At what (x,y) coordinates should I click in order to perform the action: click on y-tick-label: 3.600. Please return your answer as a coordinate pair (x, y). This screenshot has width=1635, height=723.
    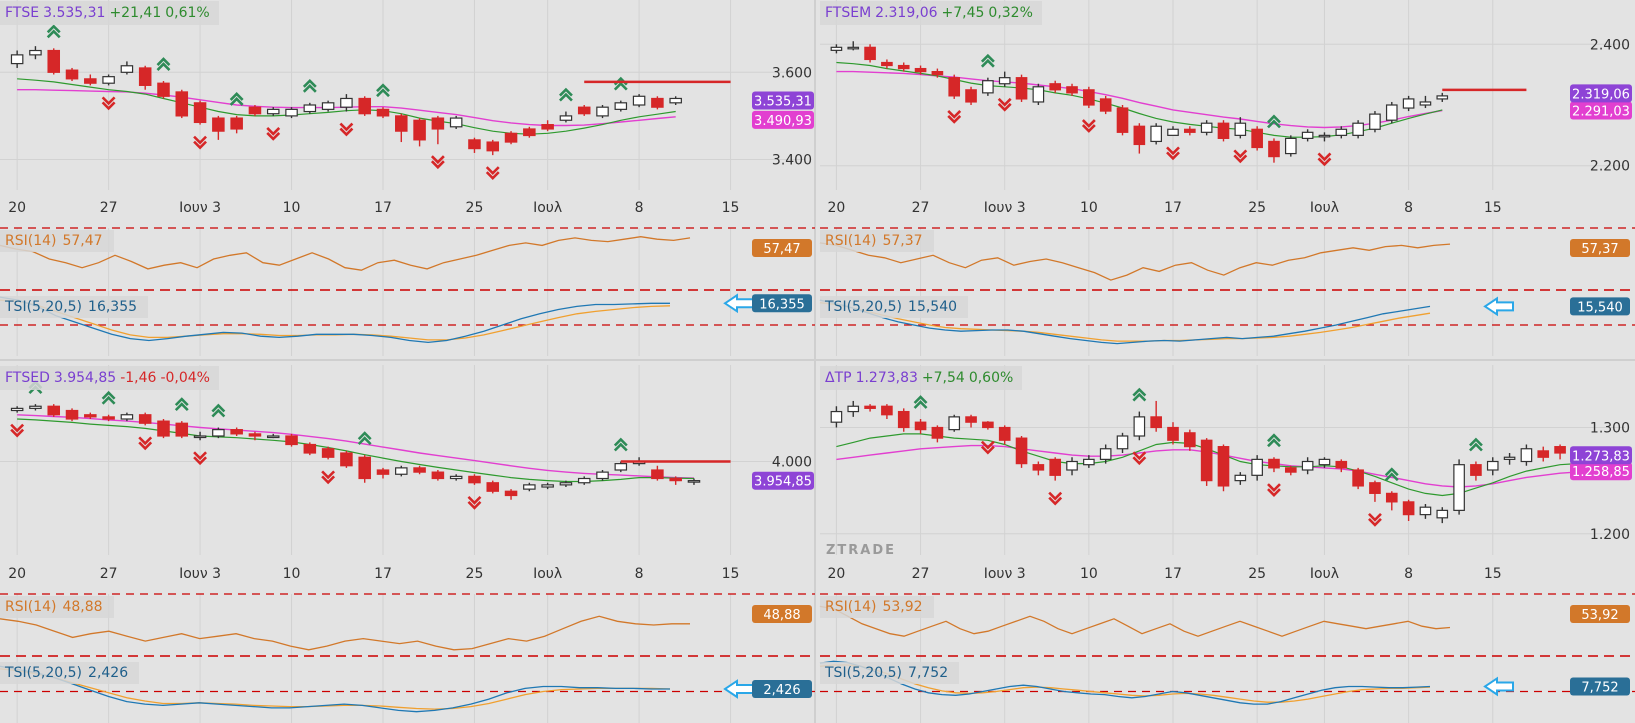
    Looking at the image, I should click on (792, 73).